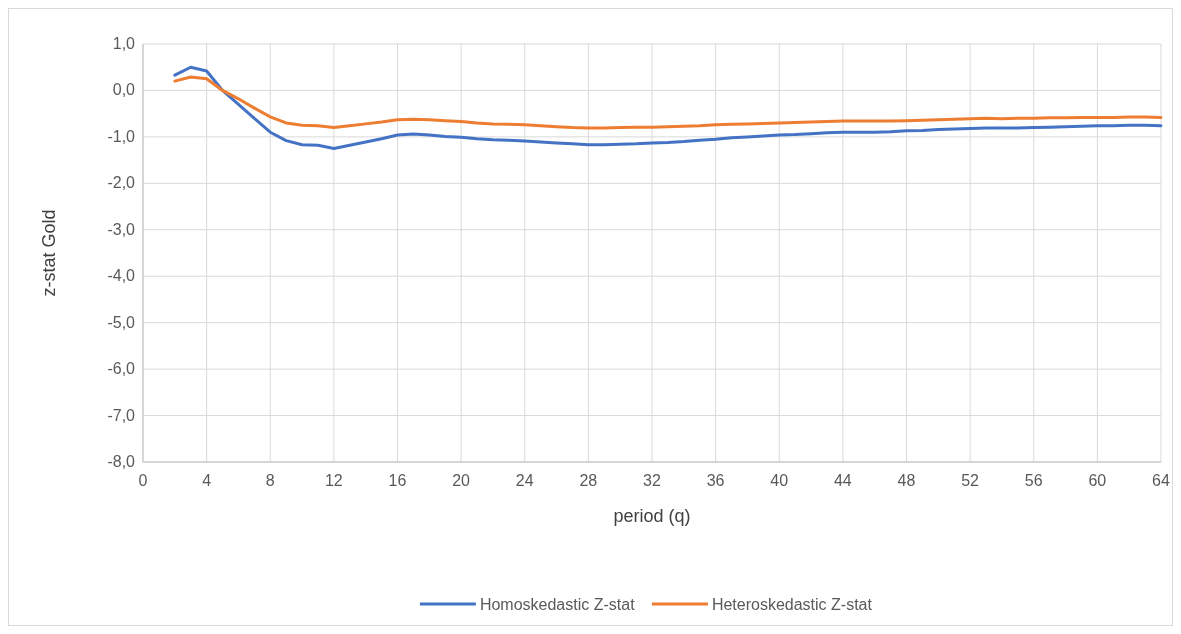  What do you see at coordinates (124, 90) in the screenshot?
I see `y-tick-label: 0,0` at bounding box center [124, 90].